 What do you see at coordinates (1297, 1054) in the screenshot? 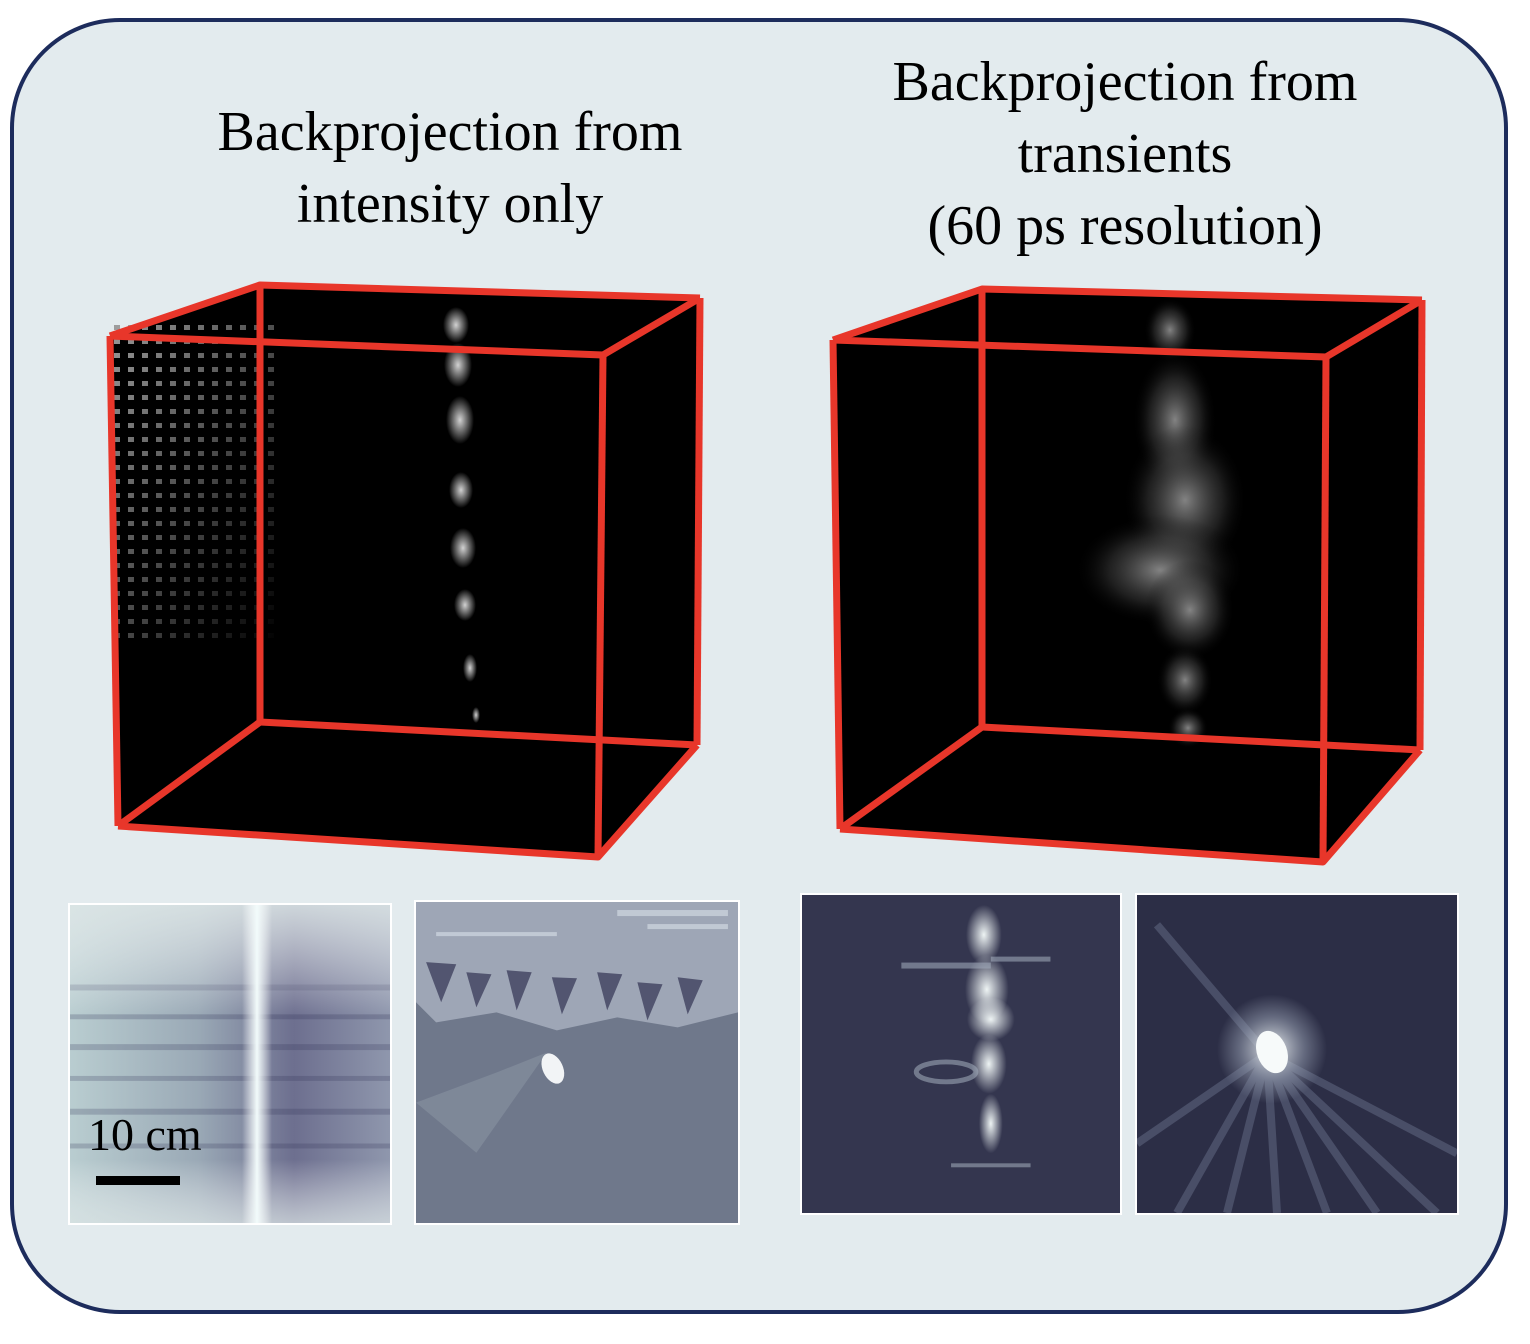
I see `transient-top-view-image` at bounding box center [1297, 1054].